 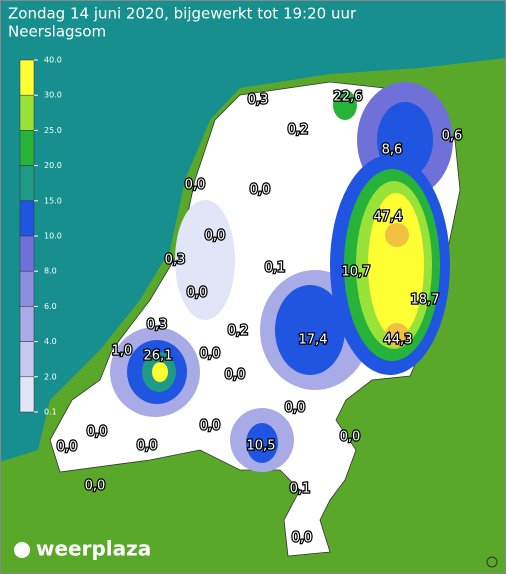 I want to click on zoom-button, so click(x=492, y=562).